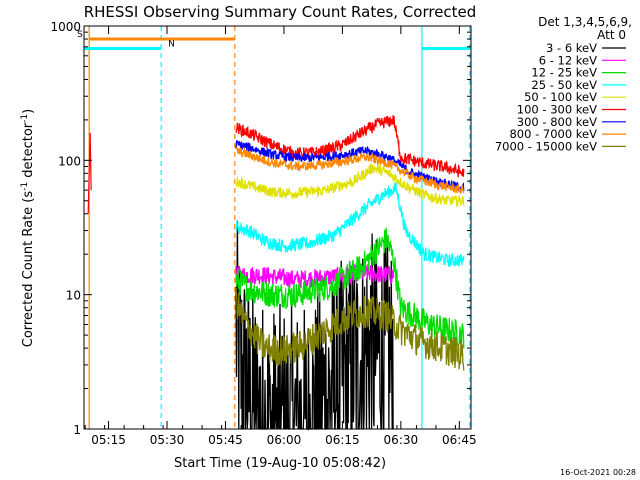  I want to click on legend-label-2: 6 - 12 keV, so click(568, 60).